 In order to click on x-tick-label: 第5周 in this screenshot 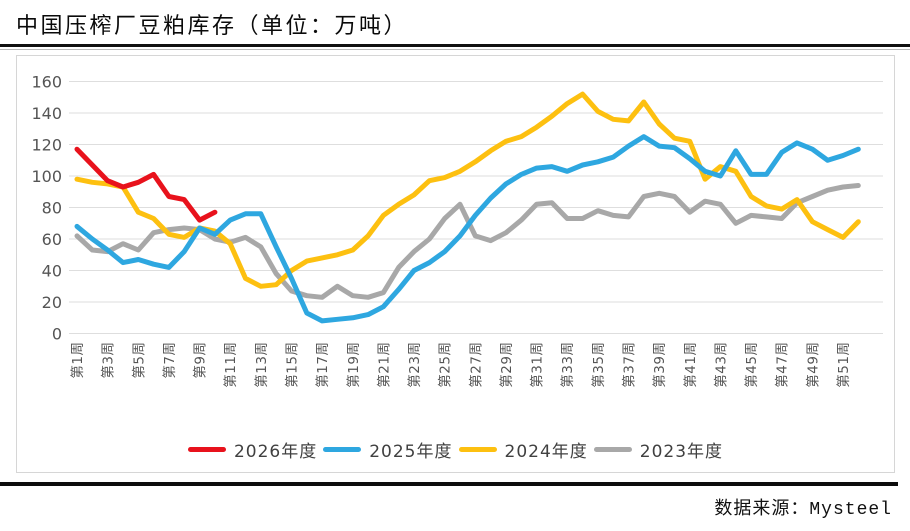, I will do `click(138, 360)`.